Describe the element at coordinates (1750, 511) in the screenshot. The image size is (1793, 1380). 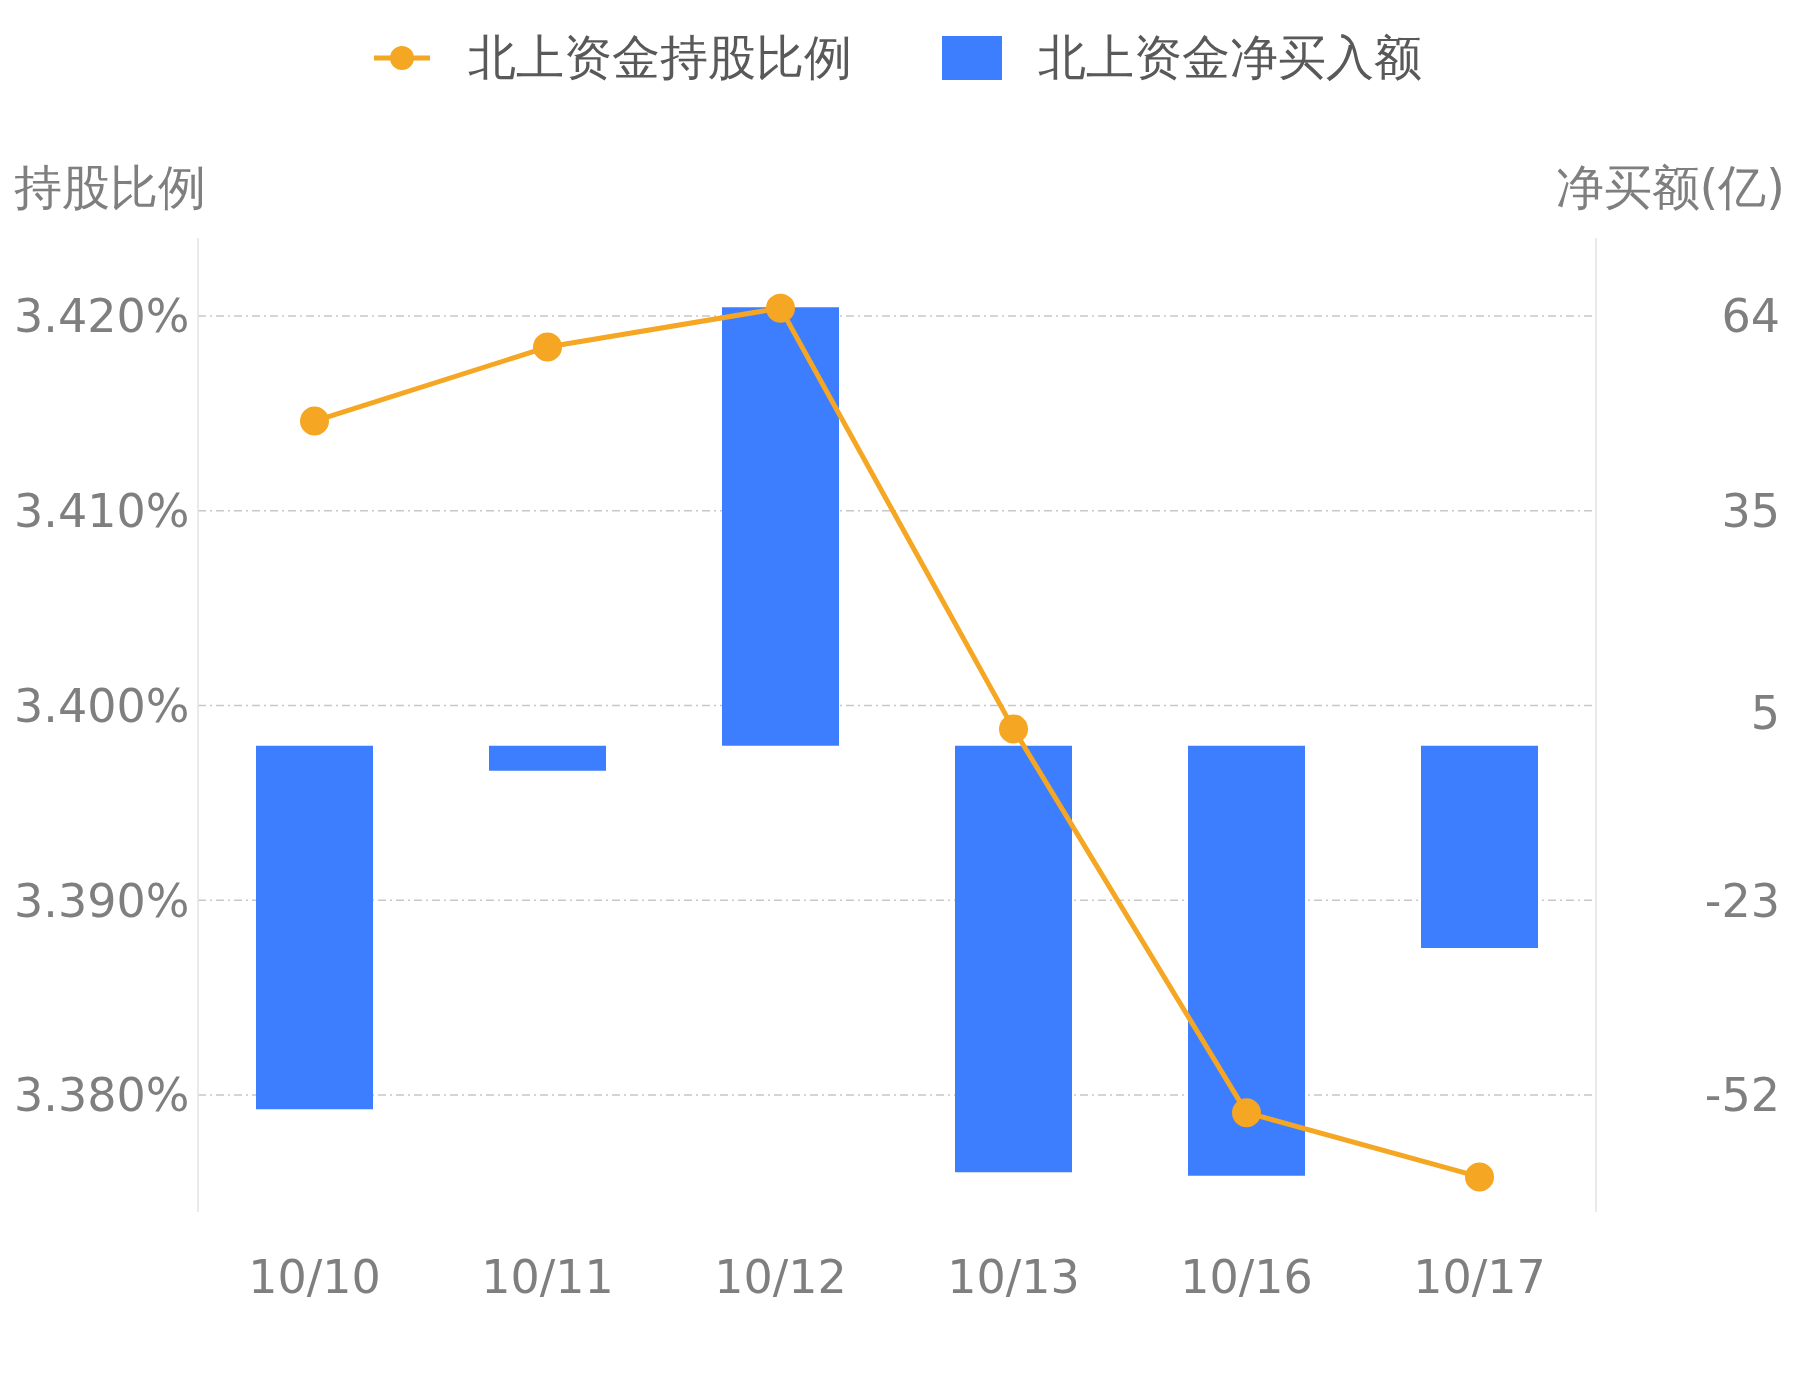
I see `y2-tick-label: 35` at that location.